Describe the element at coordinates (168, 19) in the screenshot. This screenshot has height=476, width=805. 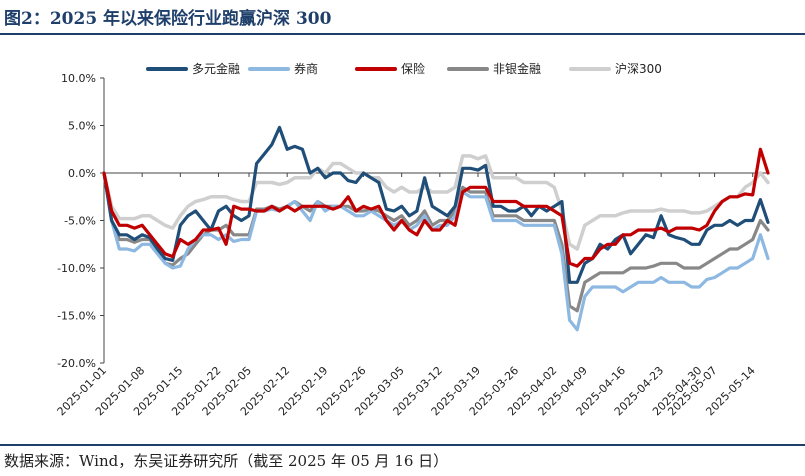
I see `chart-title: 图2：2025 年以来保险行业跑赢沪深 300` at that location.